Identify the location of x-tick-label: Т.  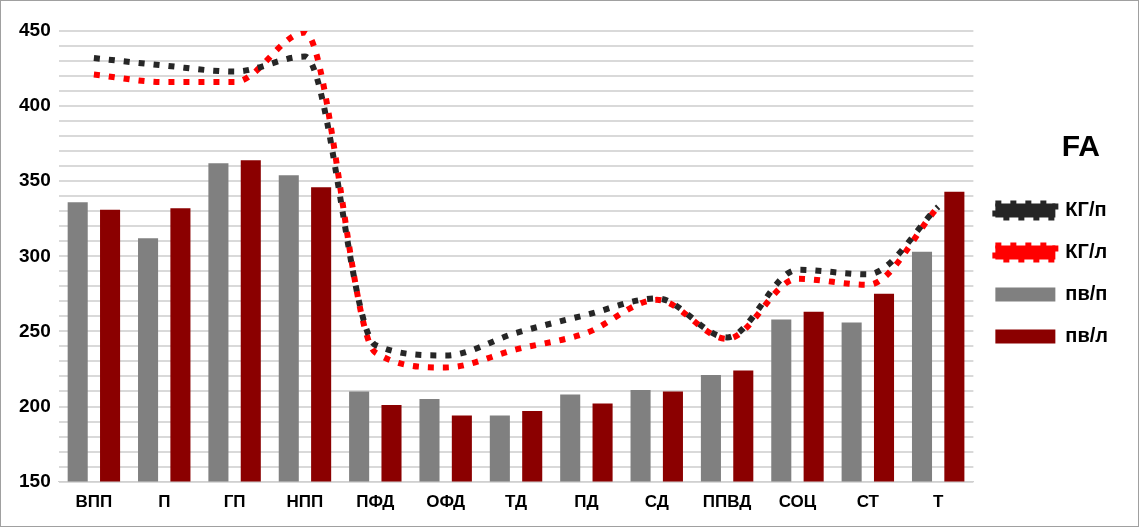
(938, 502).